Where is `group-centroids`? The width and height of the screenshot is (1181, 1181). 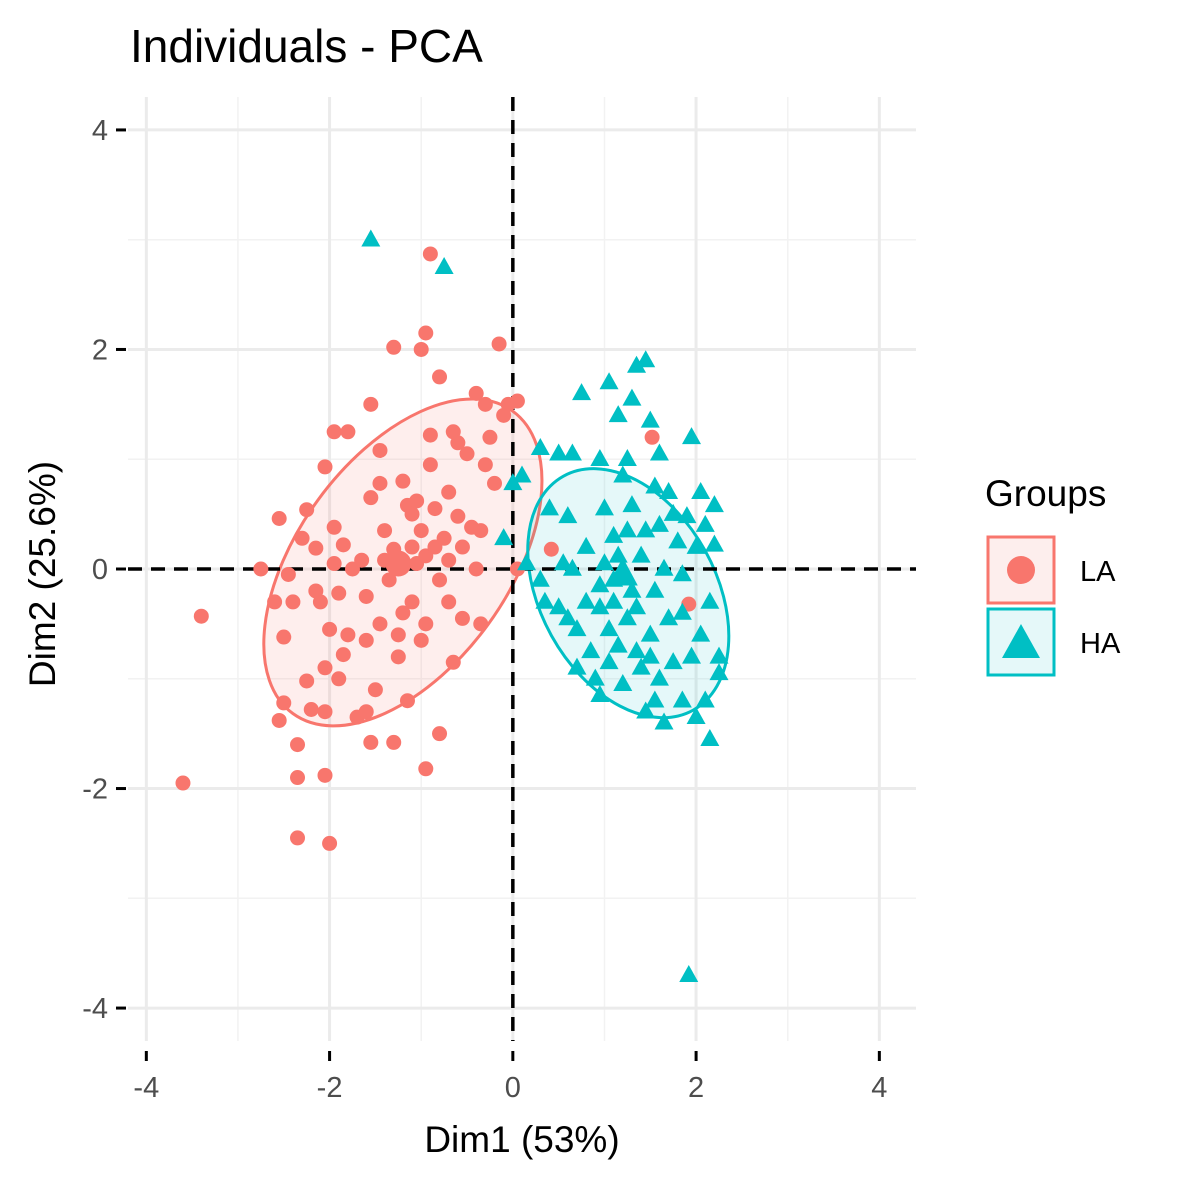 group-centroids is located at coordinates (511, 568).